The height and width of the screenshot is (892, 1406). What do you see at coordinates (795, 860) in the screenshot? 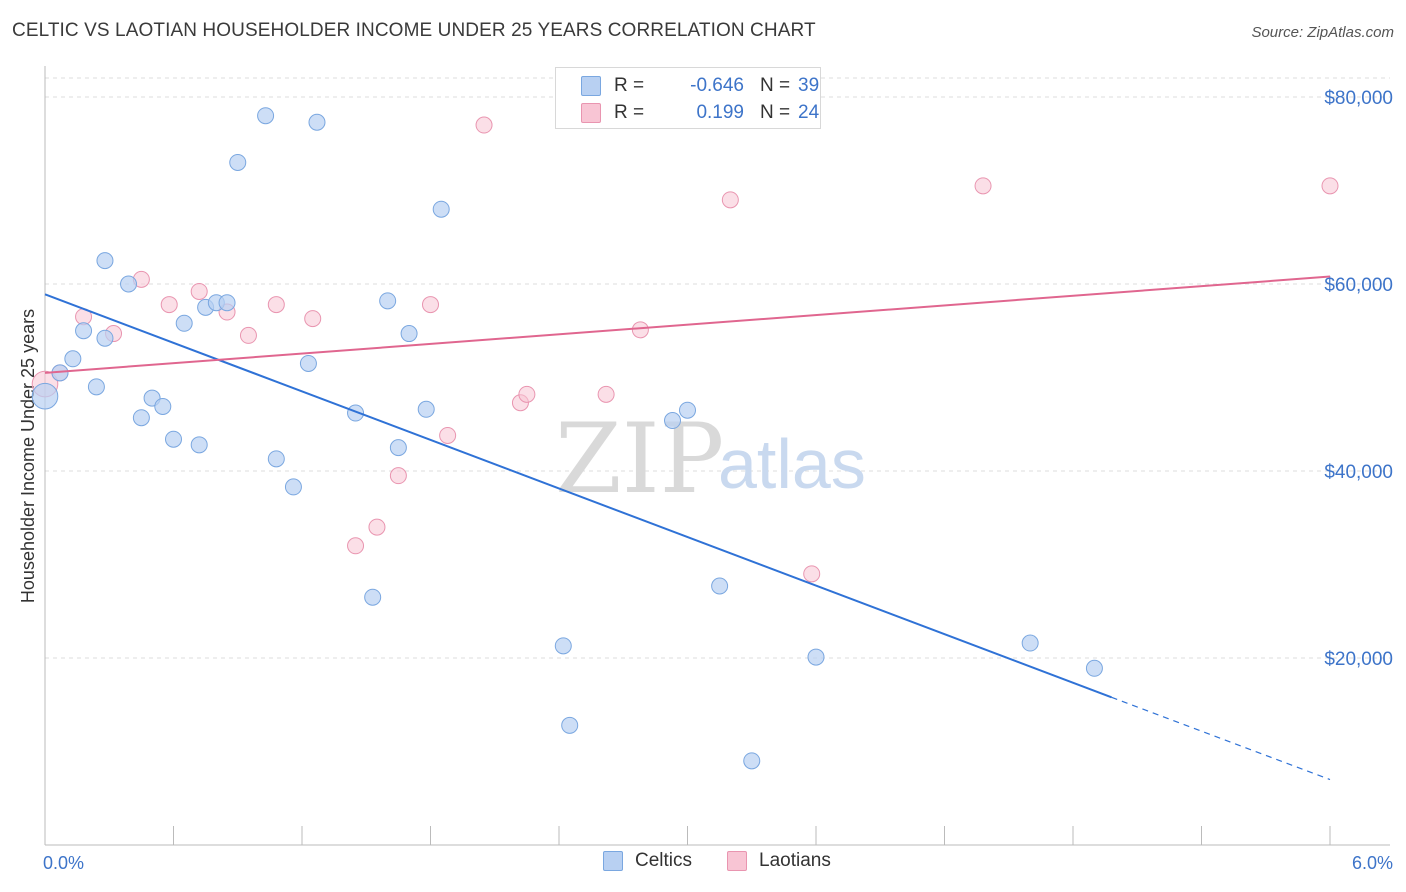
I see `legend-label-laotians: Laotians` at bounding box center [795, 860].